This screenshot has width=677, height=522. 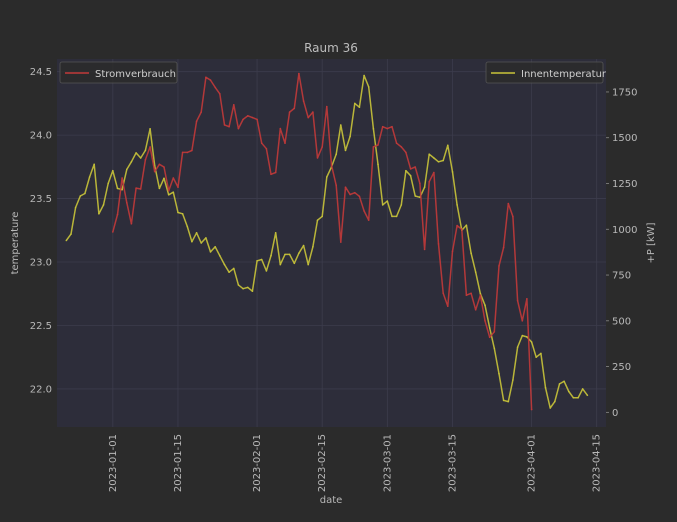 What do you see at coordinates (624, 92) in the screenshot?
I see `y-right-tick-label: 1750` at bounding box center [624, 92].